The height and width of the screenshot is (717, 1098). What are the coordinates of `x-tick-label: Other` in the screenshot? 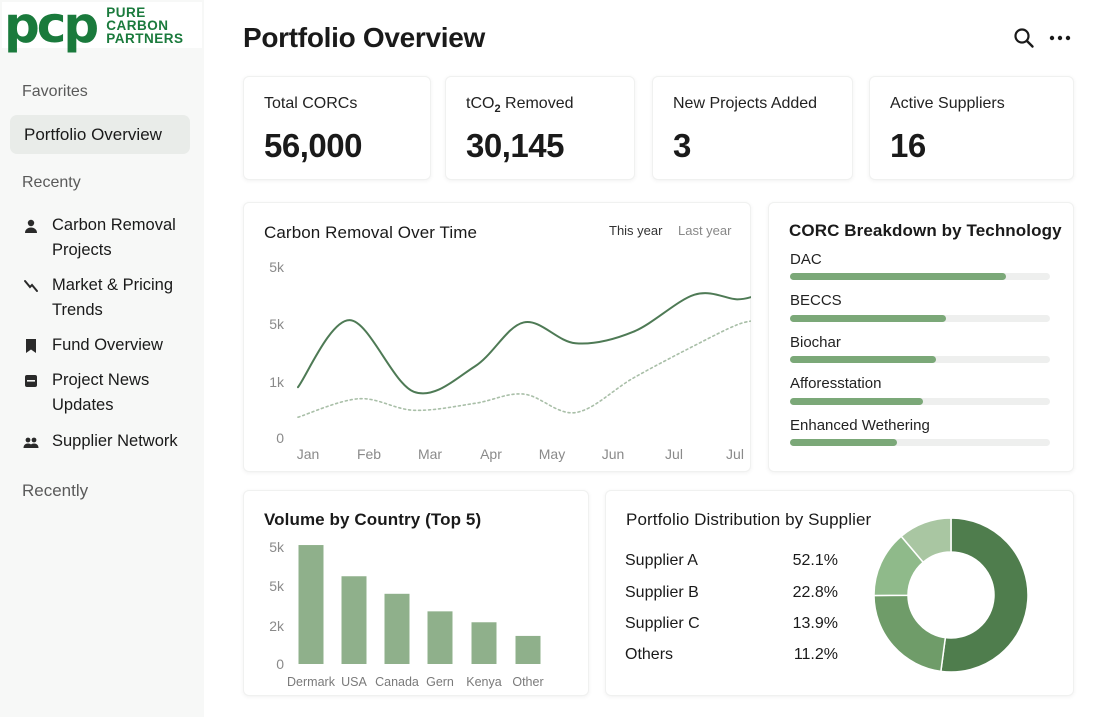 It's located at (527, 682).